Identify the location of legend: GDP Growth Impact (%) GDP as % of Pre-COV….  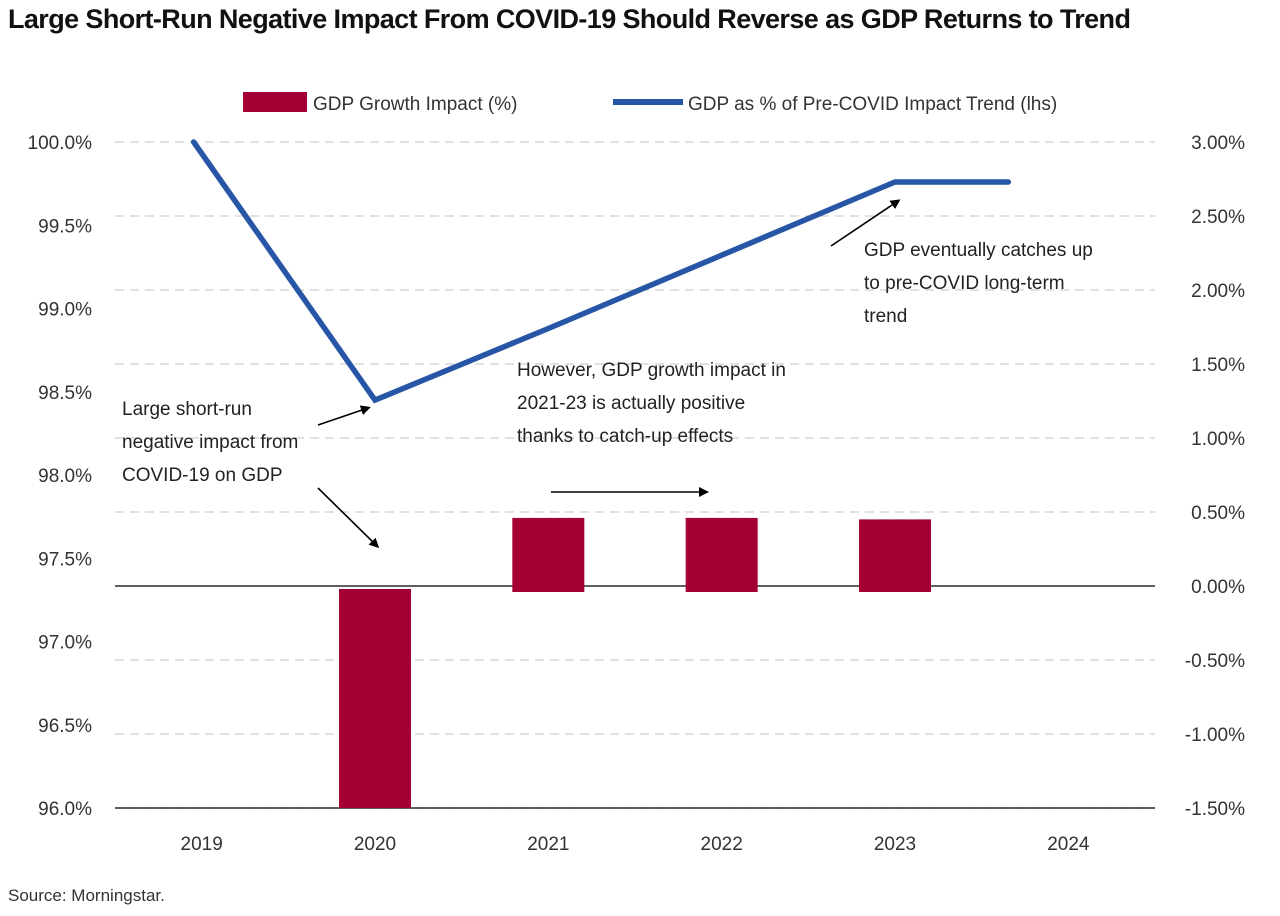
(650, 103).